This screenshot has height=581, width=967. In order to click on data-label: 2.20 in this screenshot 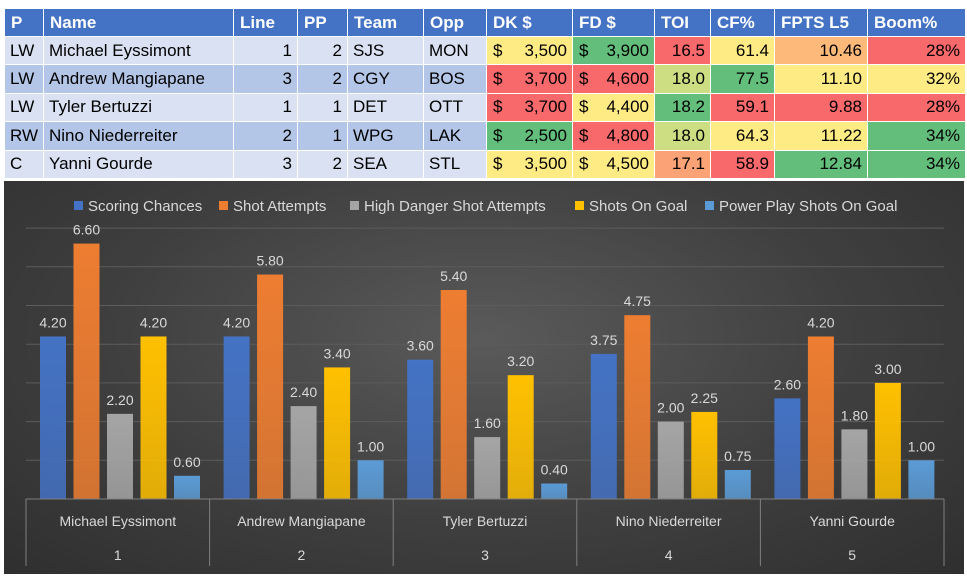, I will do `click(119, 400)`.